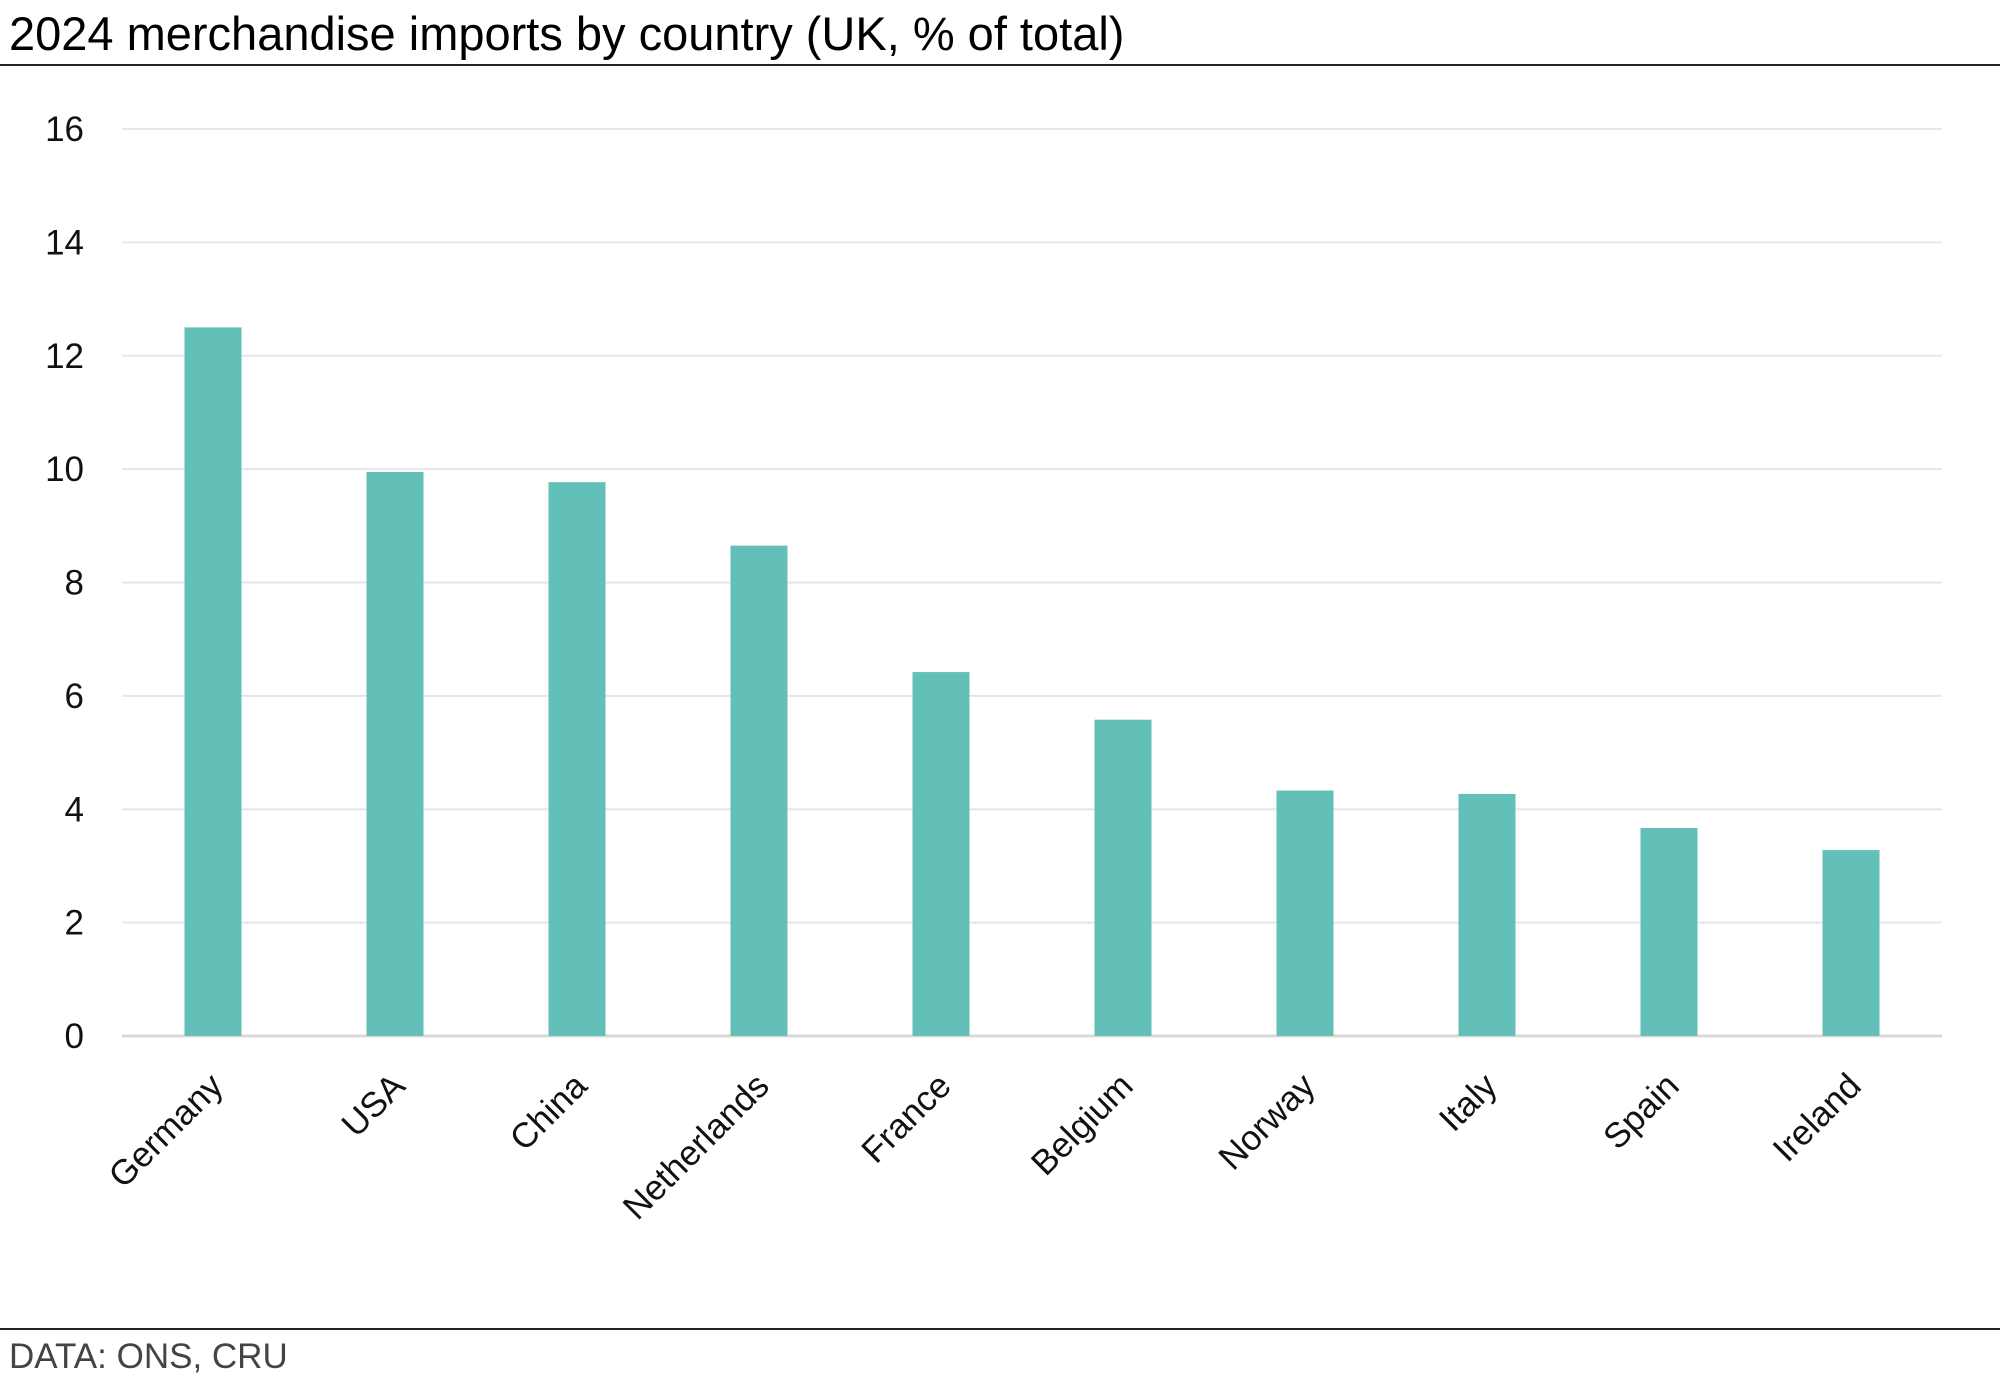 The width and height of the screenshot is (2000, 1380). I want to click on bar-germany, so click(213, 681).